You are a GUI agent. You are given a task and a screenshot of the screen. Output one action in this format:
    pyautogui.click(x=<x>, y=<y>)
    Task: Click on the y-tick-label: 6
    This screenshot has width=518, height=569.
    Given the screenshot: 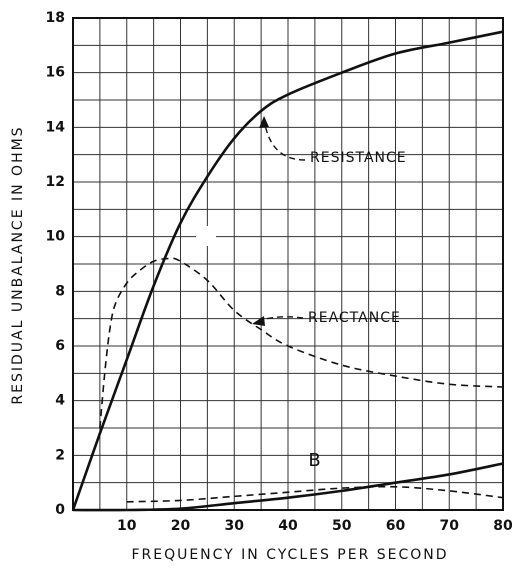 What is the action you would take?
    pyautogui.click(x=60, y=346)
    